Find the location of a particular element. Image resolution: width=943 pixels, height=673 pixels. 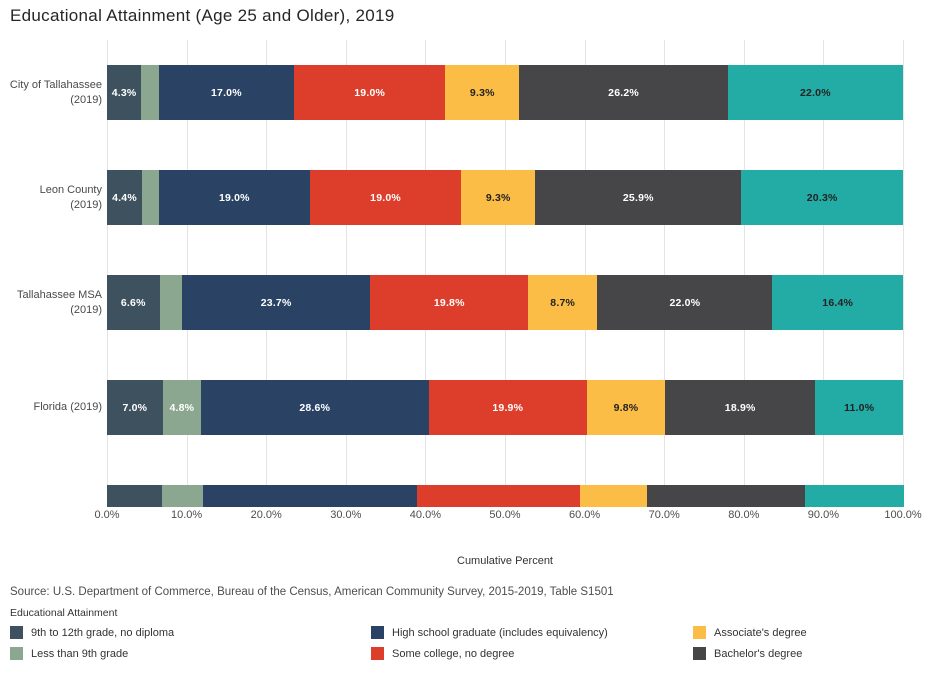

bar-segment-unlabeled-teal: 20.3% is located at coordinates (822, 197).